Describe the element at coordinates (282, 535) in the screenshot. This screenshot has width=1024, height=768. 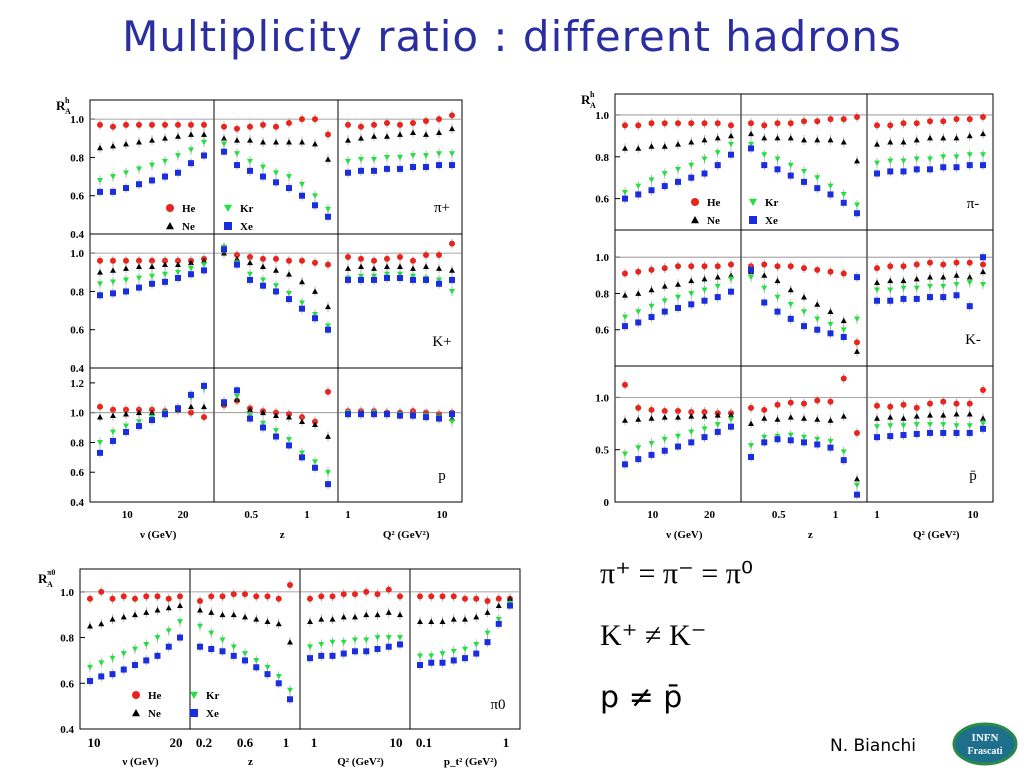
I see `left-xlabel-1: z` at that location.